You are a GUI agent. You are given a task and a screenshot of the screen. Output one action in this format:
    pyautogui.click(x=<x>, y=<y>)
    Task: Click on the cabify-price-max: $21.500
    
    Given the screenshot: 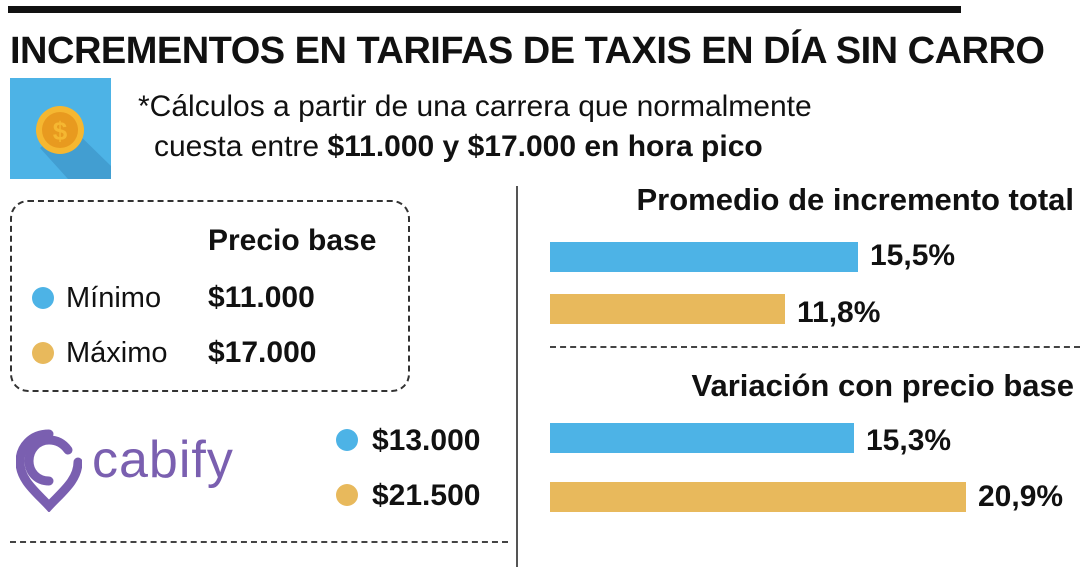 What is the action you would take?
    pyautogui.click(x=426, y=495)
    